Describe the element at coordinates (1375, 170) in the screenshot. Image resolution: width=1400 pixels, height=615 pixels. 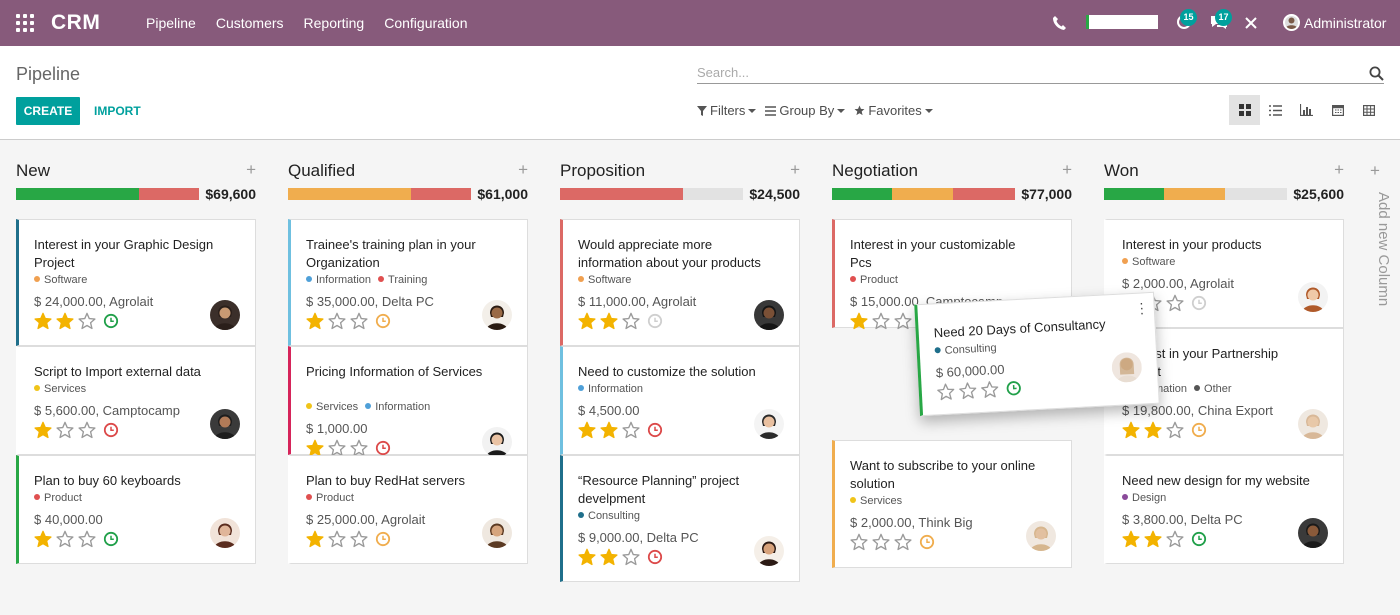
I see `add-column-plus-icon: +` at that location.